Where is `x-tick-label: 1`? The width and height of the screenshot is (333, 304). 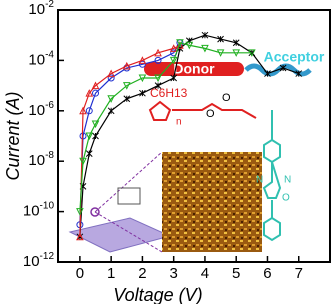 x-tick-label: 1 is located at coordinates (111, 273).